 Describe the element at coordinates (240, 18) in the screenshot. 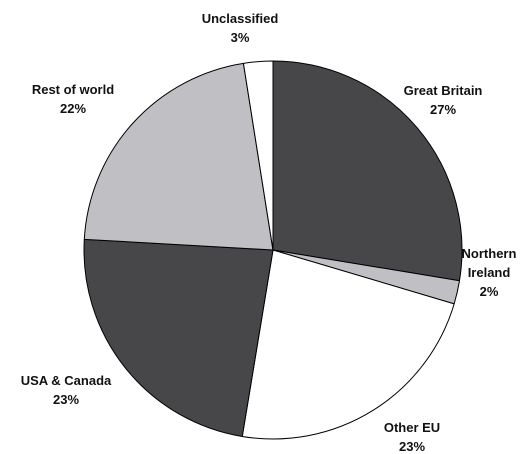

I see `slice-name-unclassified: Unclassified` at that location.